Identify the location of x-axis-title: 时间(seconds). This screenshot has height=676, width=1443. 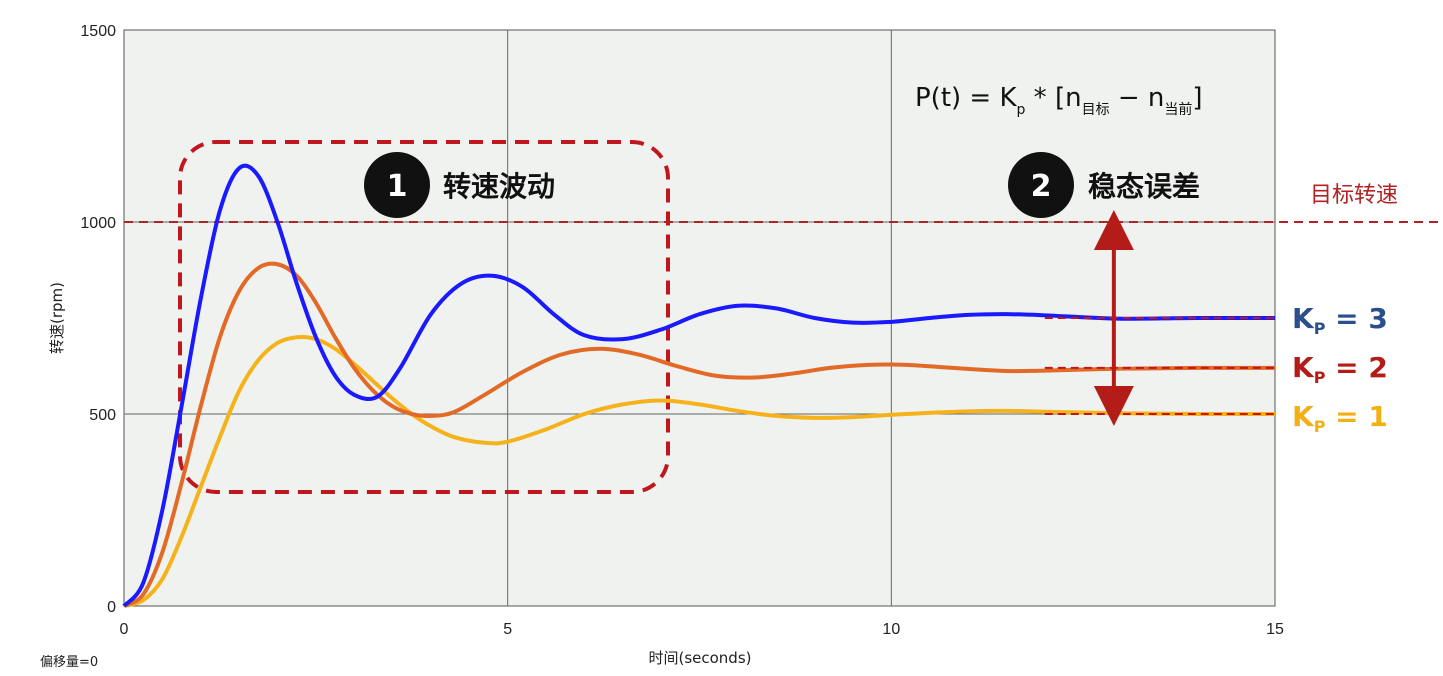
(699, 658).